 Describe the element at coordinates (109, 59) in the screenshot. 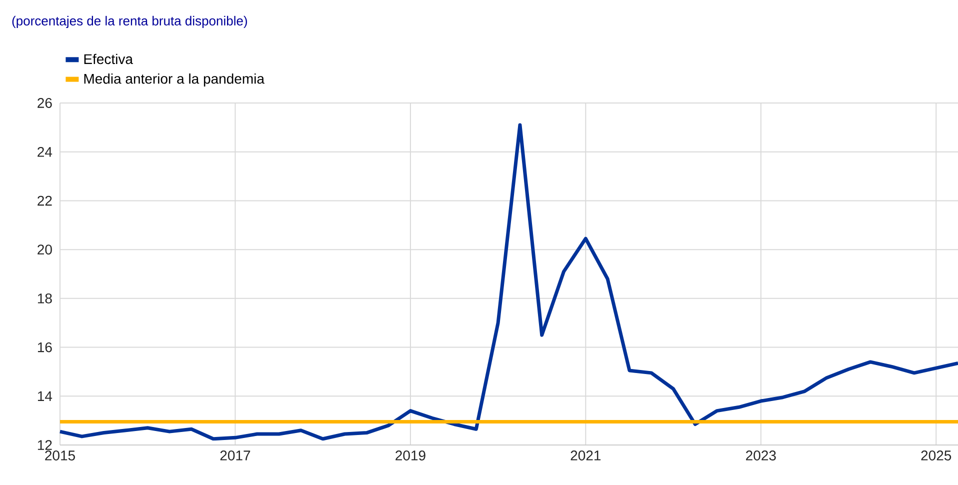

I see `legend-label: Efectiva` at that location.